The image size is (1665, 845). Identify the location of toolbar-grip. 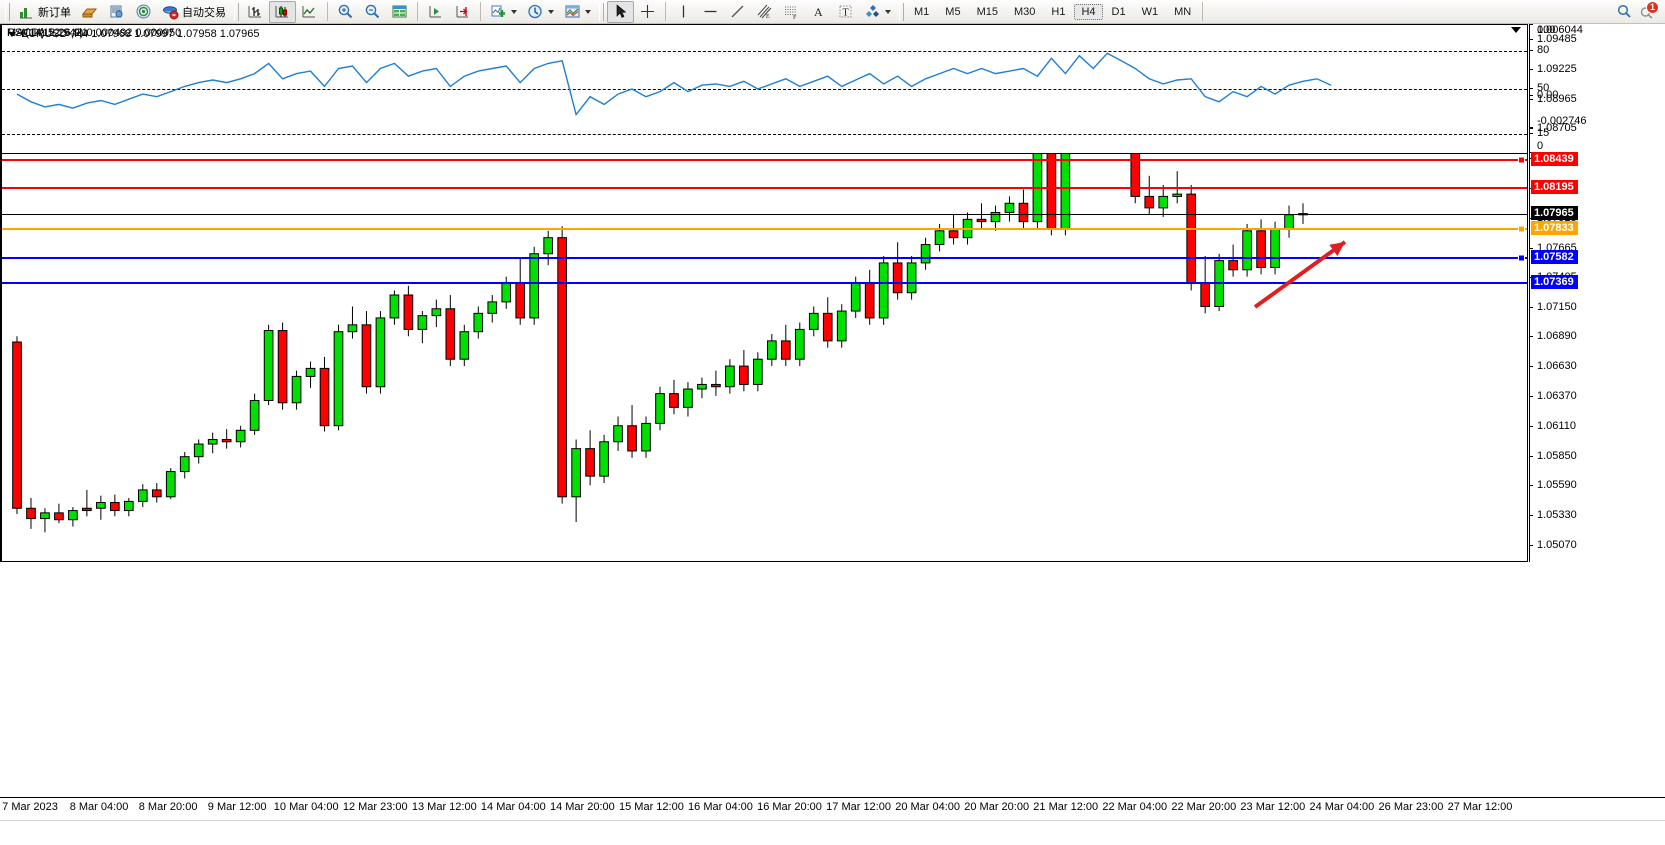
(7, 11).